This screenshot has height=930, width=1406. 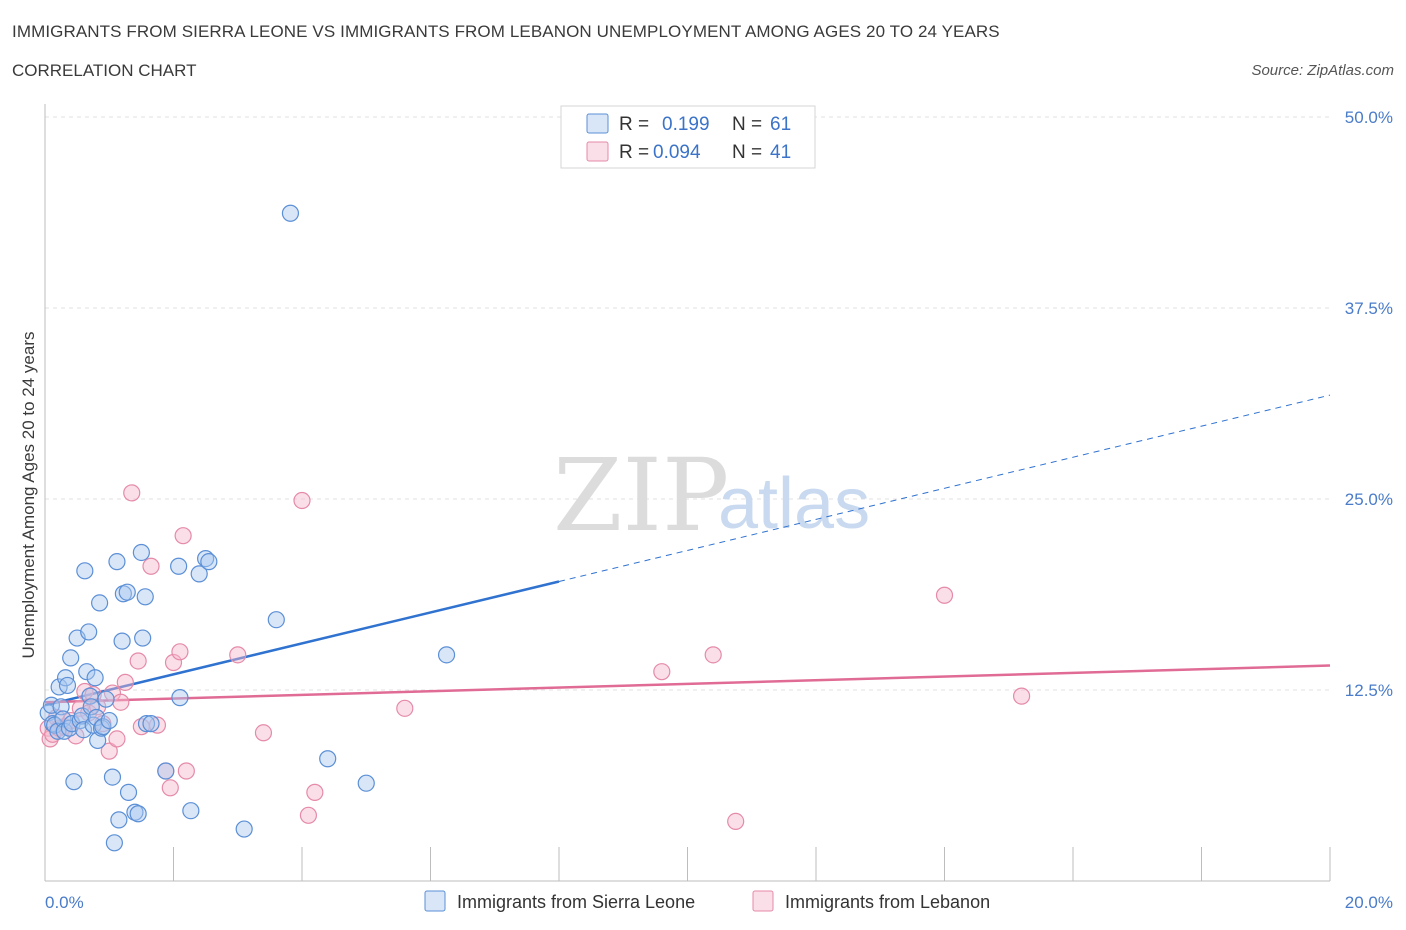 What do you see at coordinates (887, 902) in the screenshot?
I see `series-legend-label-lebanon: Immigrants from Lebanon` at bounding box center [887, 902].